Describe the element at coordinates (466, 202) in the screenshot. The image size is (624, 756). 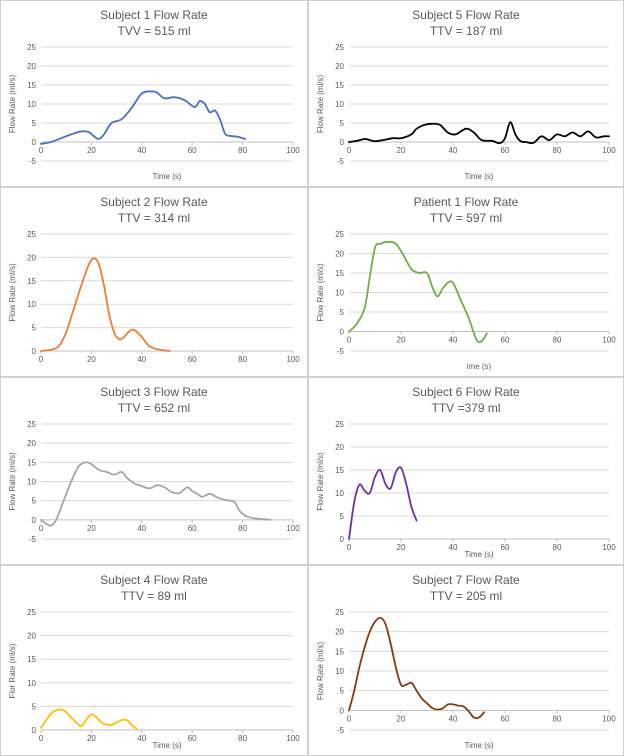
I see `chart-title: Patient 1 Flow Rate` at that location.